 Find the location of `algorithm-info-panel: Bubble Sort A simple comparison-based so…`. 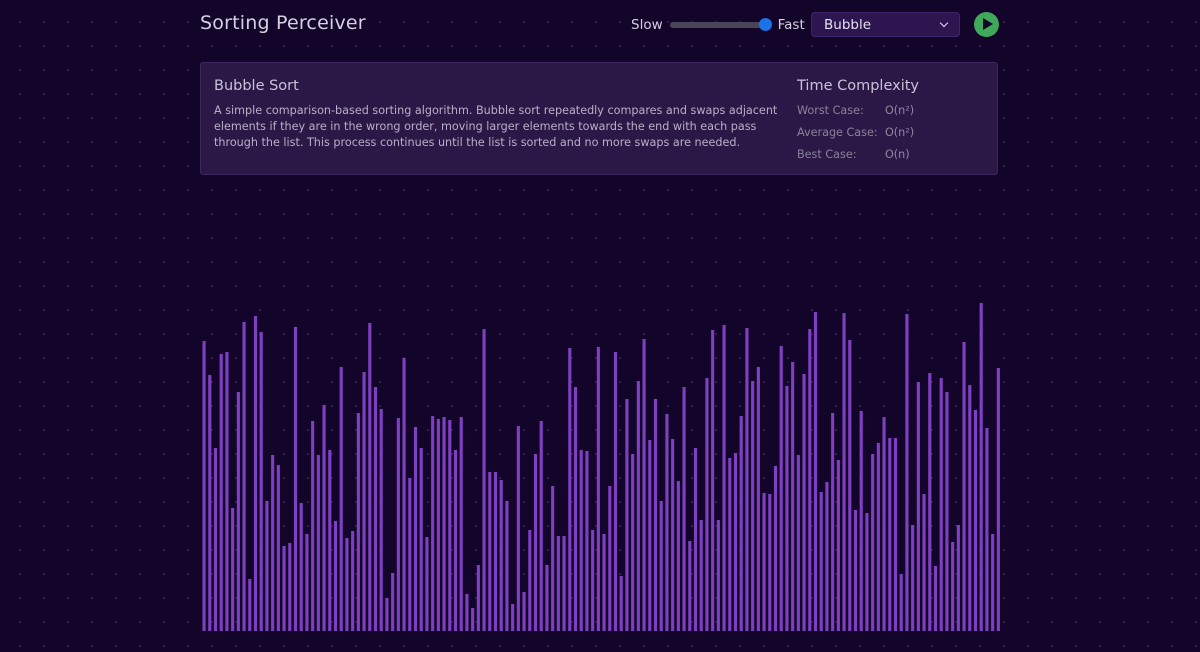

algorithm-info-panel: Bubble Sort A simple comparison-based so… is located at coordinates (599, 118).